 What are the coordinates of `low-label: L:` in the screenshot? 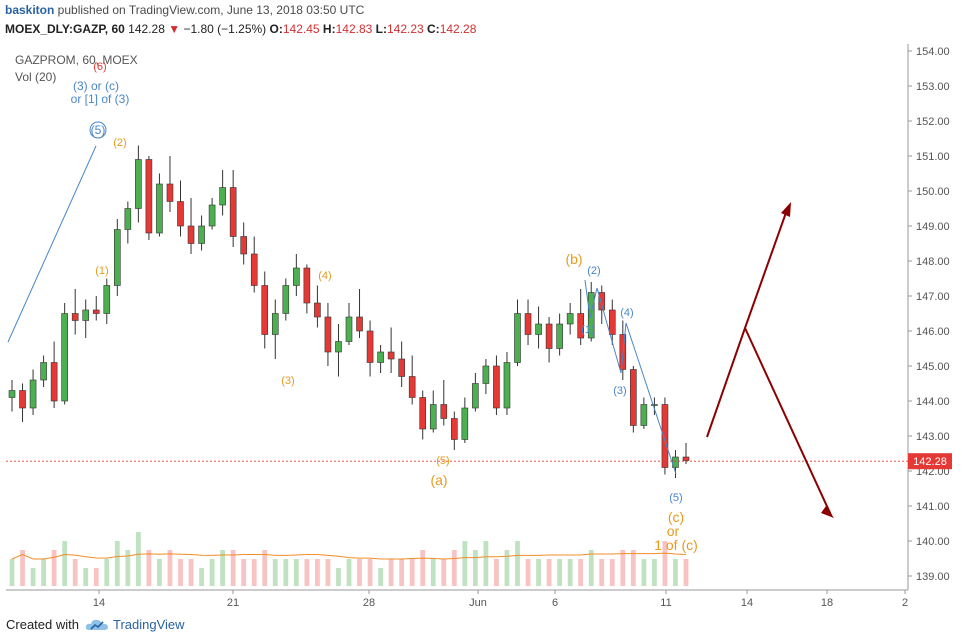 It's located at (381, 29).